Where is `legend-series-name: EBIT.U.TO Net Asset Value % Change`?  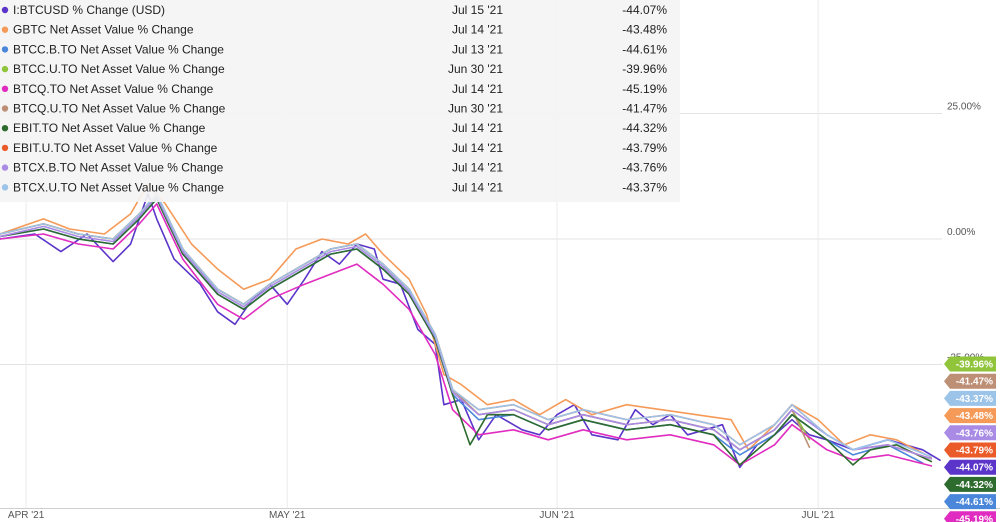 legend-series-name: EBIT.U.TO Net Asset Value % Change is located at coordinates (115, 148).